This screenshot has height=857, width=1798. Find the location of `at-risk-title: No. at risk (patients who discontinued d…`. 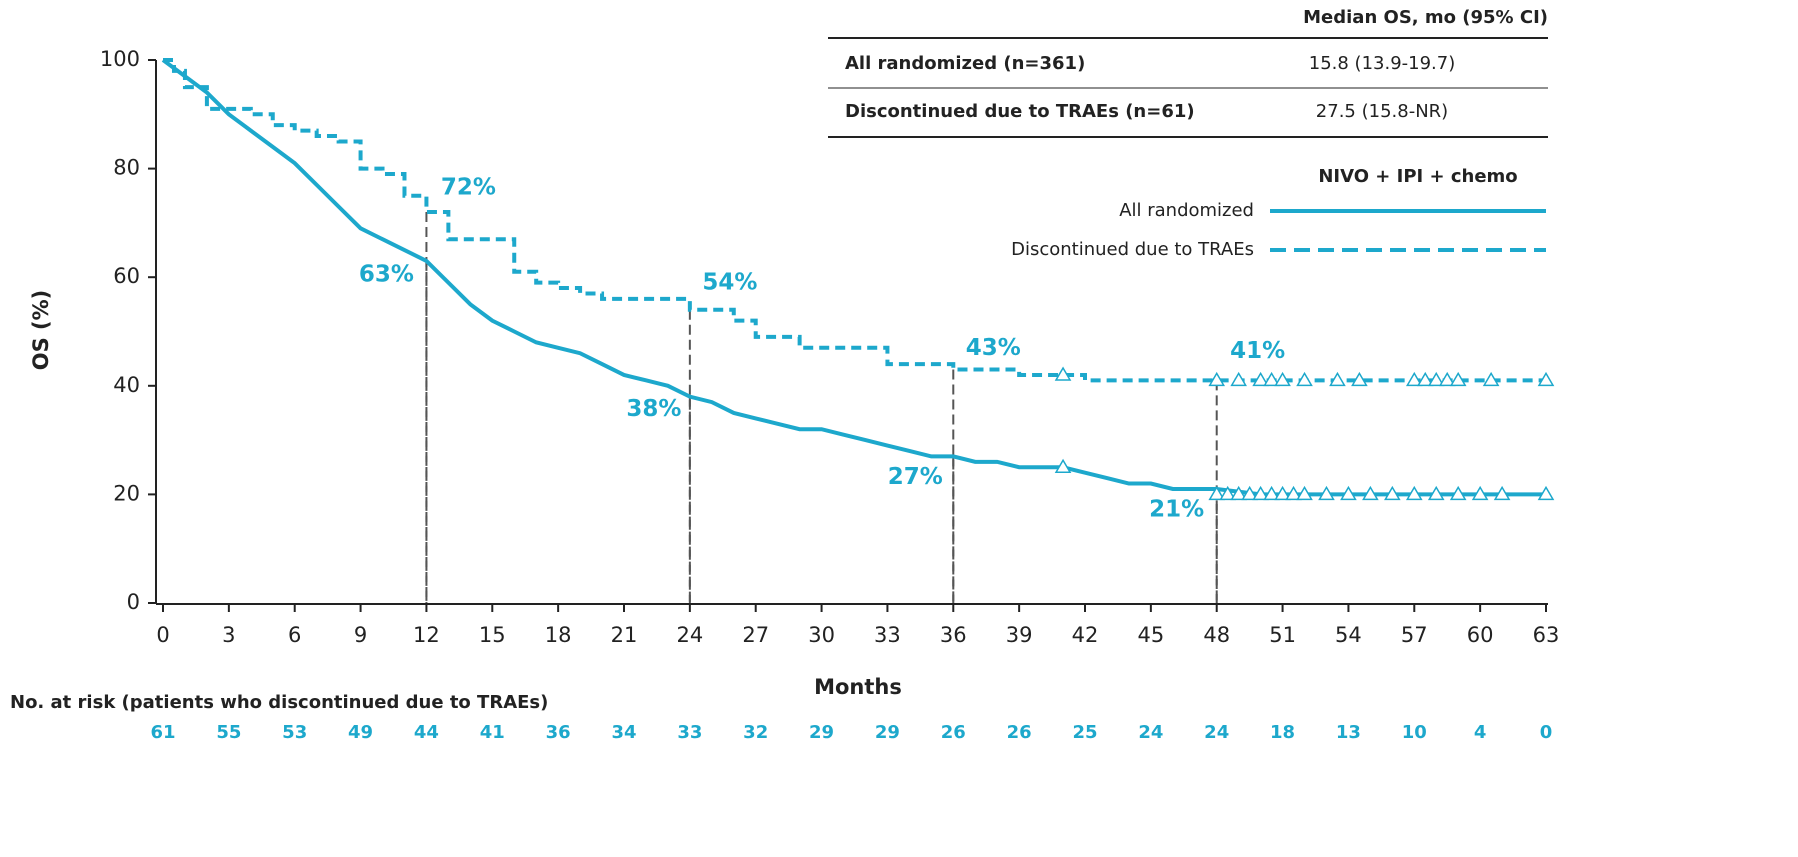

at-risk-title: No. at risk (patients who discontinued d… is located at coordinates (279, 702).